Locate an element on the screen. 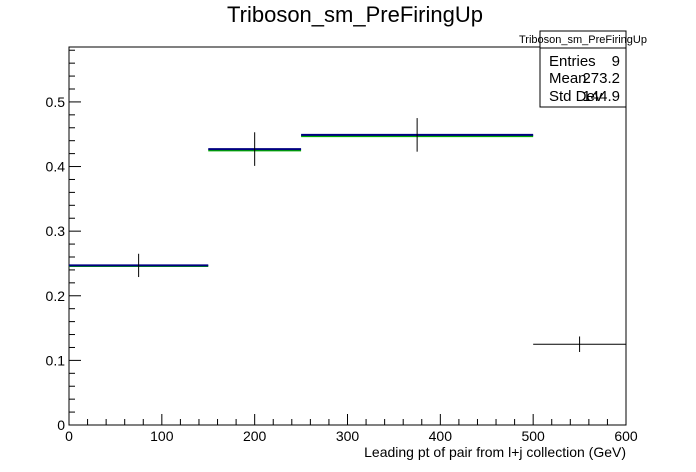 The image size is (696, 472). y-tick-label: 0.4 is located at coordinates (56, 167).